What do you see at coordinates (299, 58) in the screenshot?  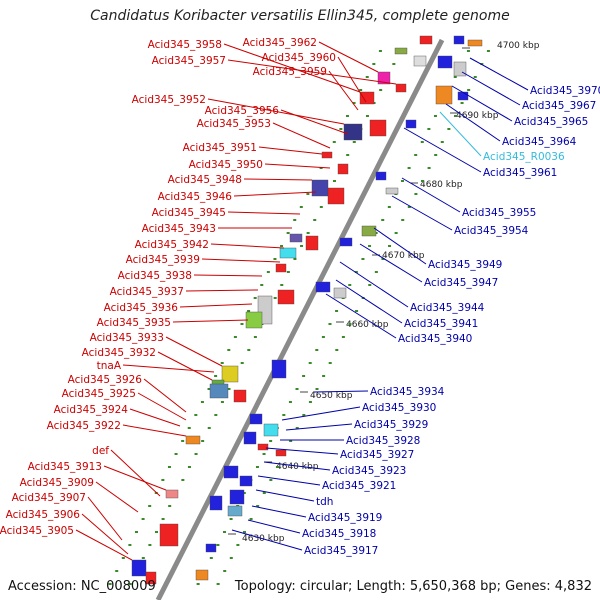 I see `gene-label: Acid345_3960` at bounding box center [299, 58].